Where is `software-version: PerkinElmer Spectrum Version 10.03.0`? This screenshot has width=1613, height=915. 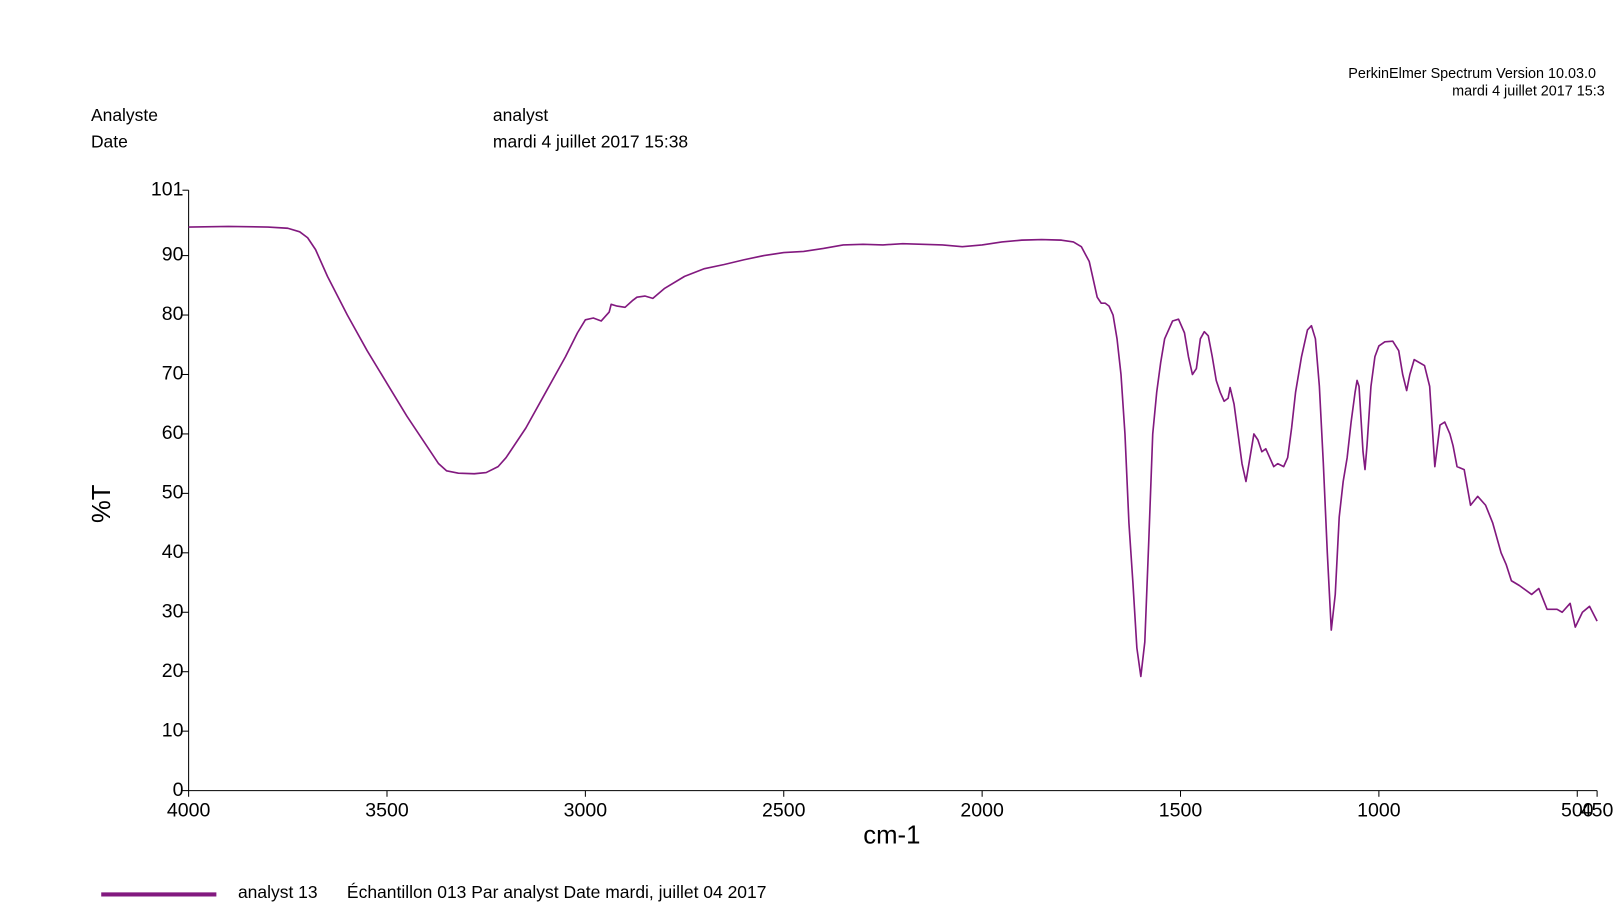 software-version: PerkinElmer Spectrum Version 10.03.0 is located at coordinates (1472, 74).